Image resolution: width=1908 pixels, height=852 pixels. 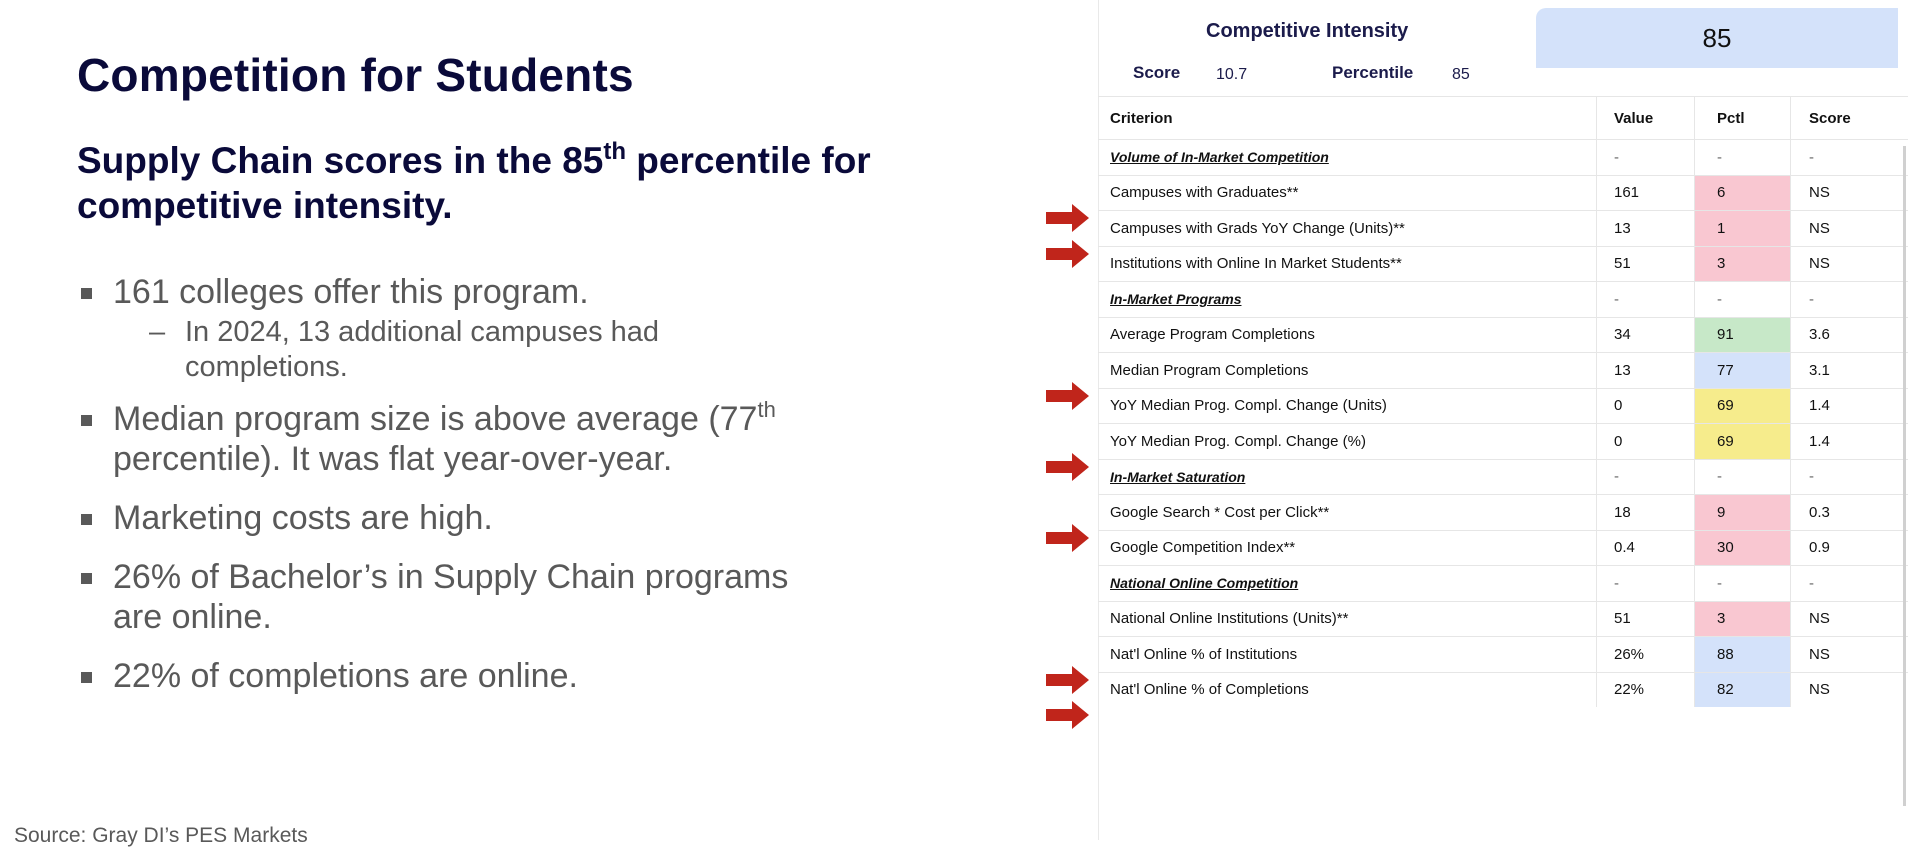 I want to click on score-value: 10.7, so click(x=1232, y=74).